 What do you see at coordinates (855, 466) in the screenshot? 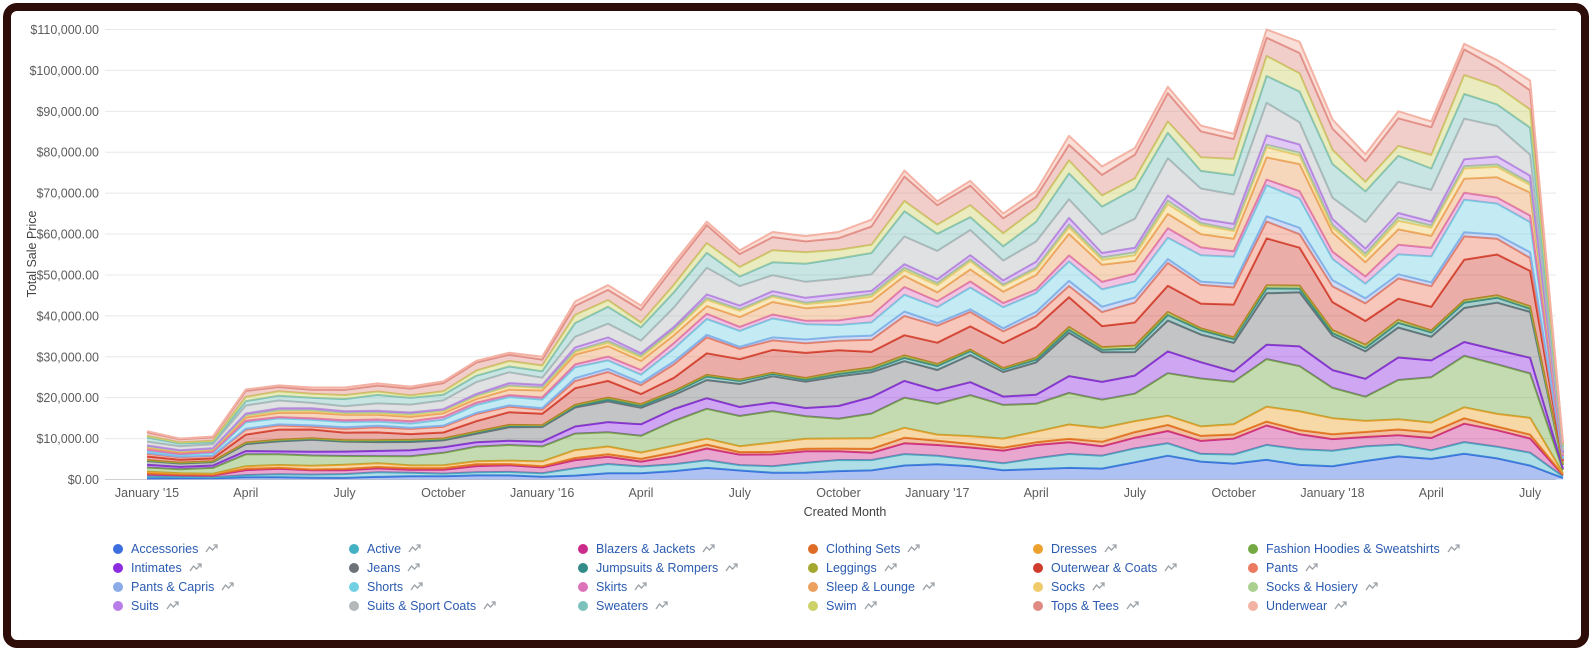
I see `series-area-accessories` at bounding box center [855, 466].